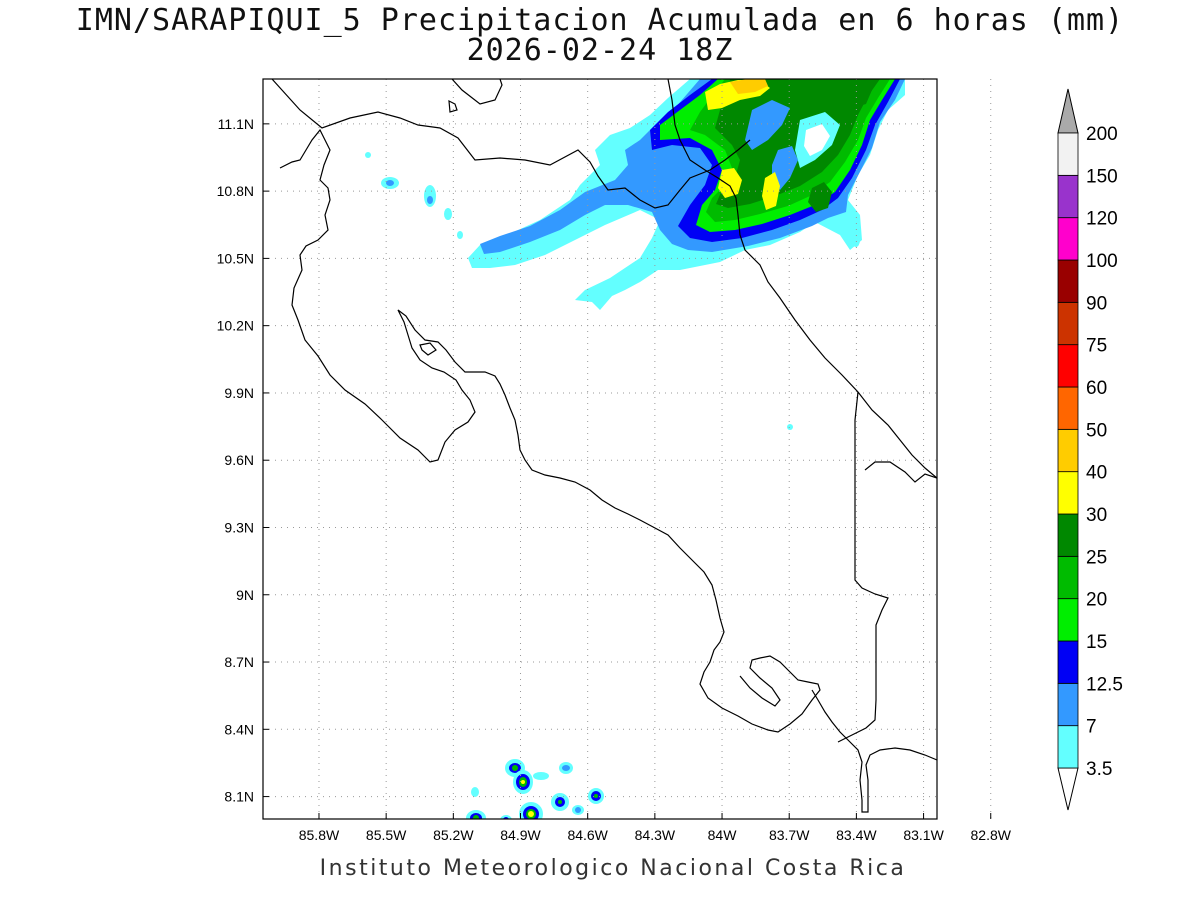  What do you see at coordinates (239, 797) in the screenshot?
I see `lat-tick-label: 8.1N` at bounding box center [239, 797].